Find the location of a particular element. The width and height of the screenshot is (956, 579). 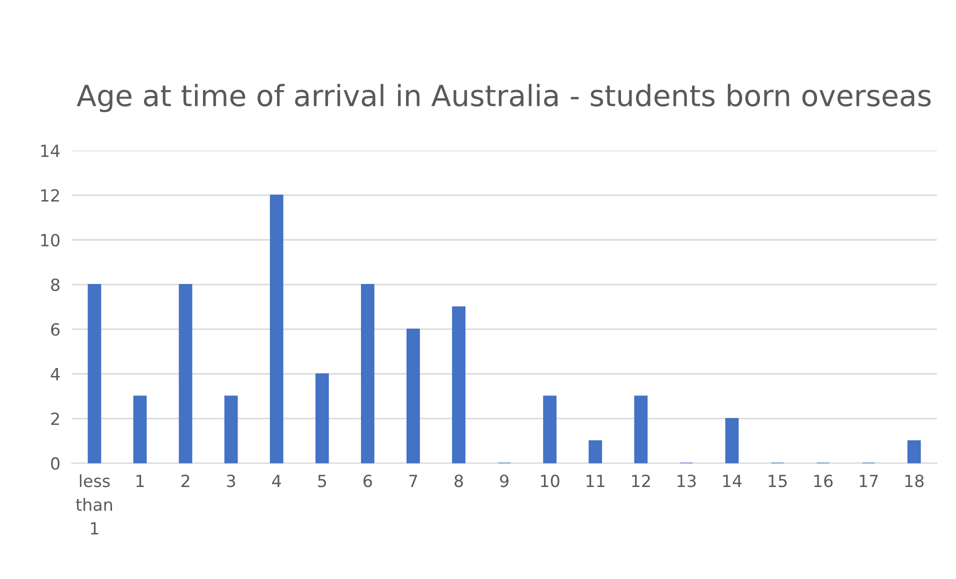

x-tick-label: 11 is located at coordinates (595, 480).